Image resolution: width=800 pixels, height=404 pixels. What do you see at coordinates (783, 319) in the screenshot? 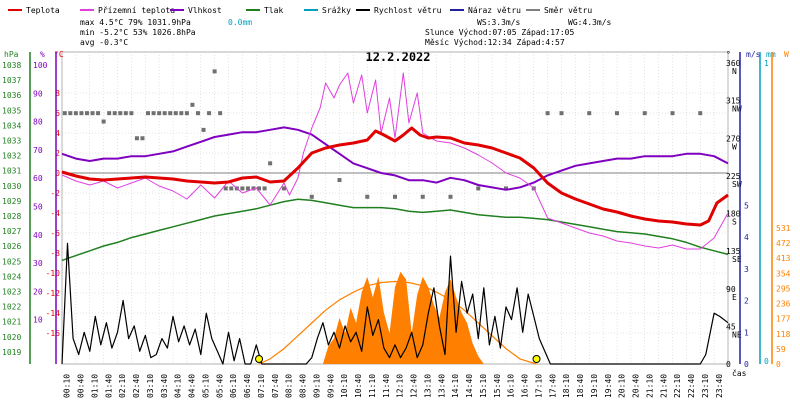
I see `w-tick: 177` at bounding box center [783, 319].